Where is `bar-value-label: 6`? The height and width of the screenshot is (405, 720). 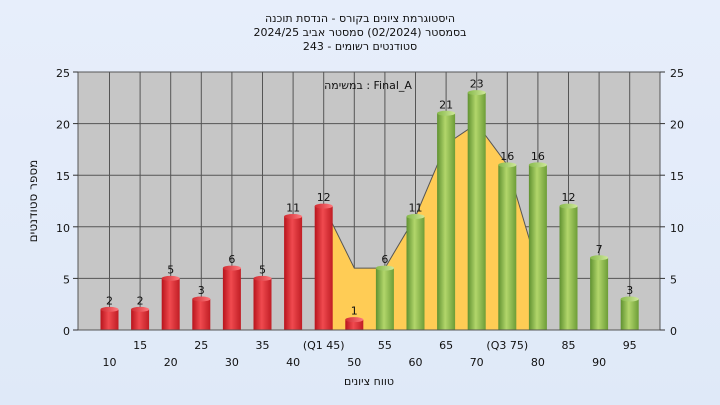
bar-value-label: 6 is located at coordinates (231, 259).